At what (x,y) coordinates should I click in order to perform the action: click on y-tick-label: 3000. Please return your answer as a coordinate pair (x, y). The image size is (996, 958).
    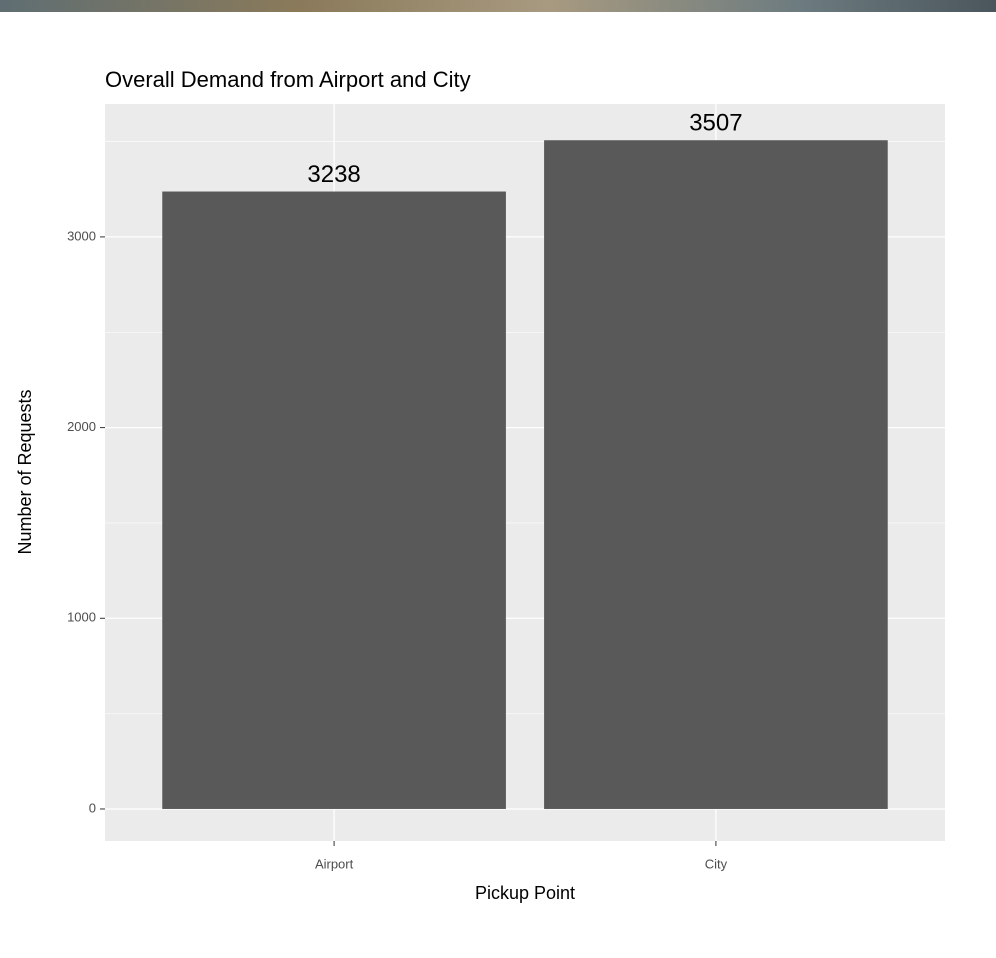
    Looking at the image, I should click on (81, 235).